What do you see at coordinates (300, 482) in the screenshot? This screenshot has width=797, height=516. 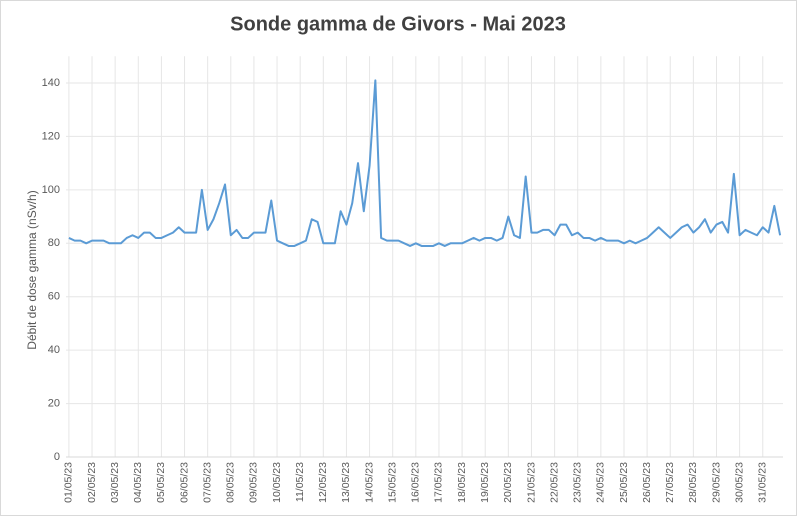 I see `x-tick-label: 11/05/23` at bounding box center [300, 482].